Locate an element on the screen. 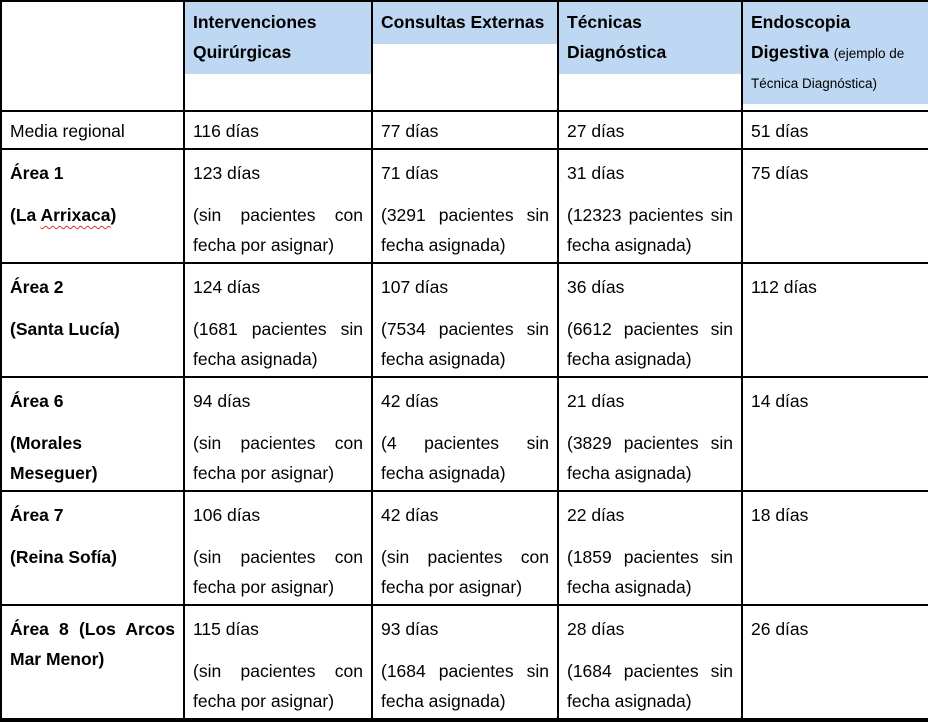  days-value: 94 días is located at coordinates (222, 401).